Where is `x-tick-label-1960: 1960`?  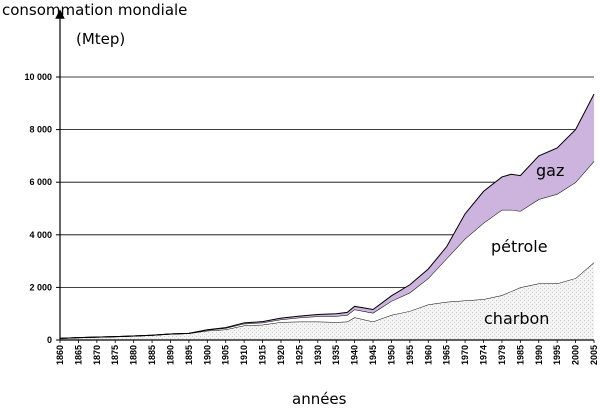
x-tick-label-1960: 1960 is located at coordinates (428, 355).